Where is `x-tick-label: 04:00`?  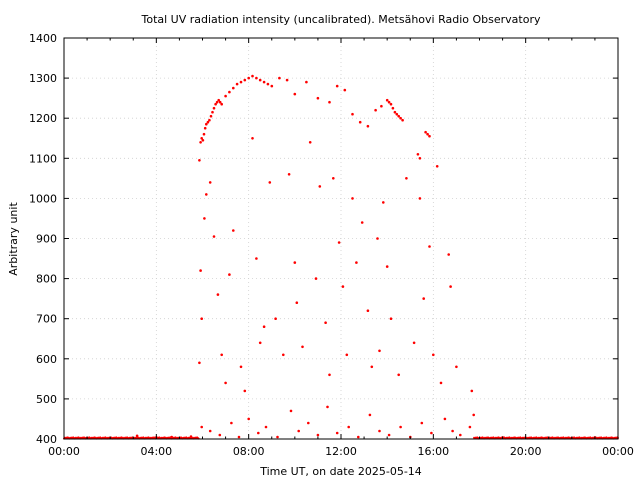
x-tick-label: 04:00 is located at coordinates (156, 451).